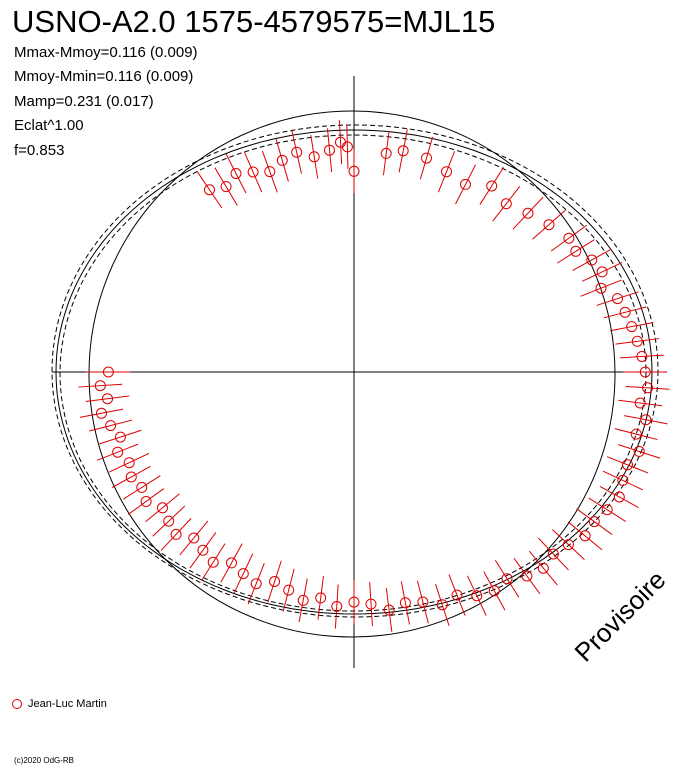 Image resolution: width=688 pixels, height=768 pixels. What do you see at coordinates (17, 704) in the screenshot?
I see `legend-marker-circle-icon` at bounding box center [17, 704].